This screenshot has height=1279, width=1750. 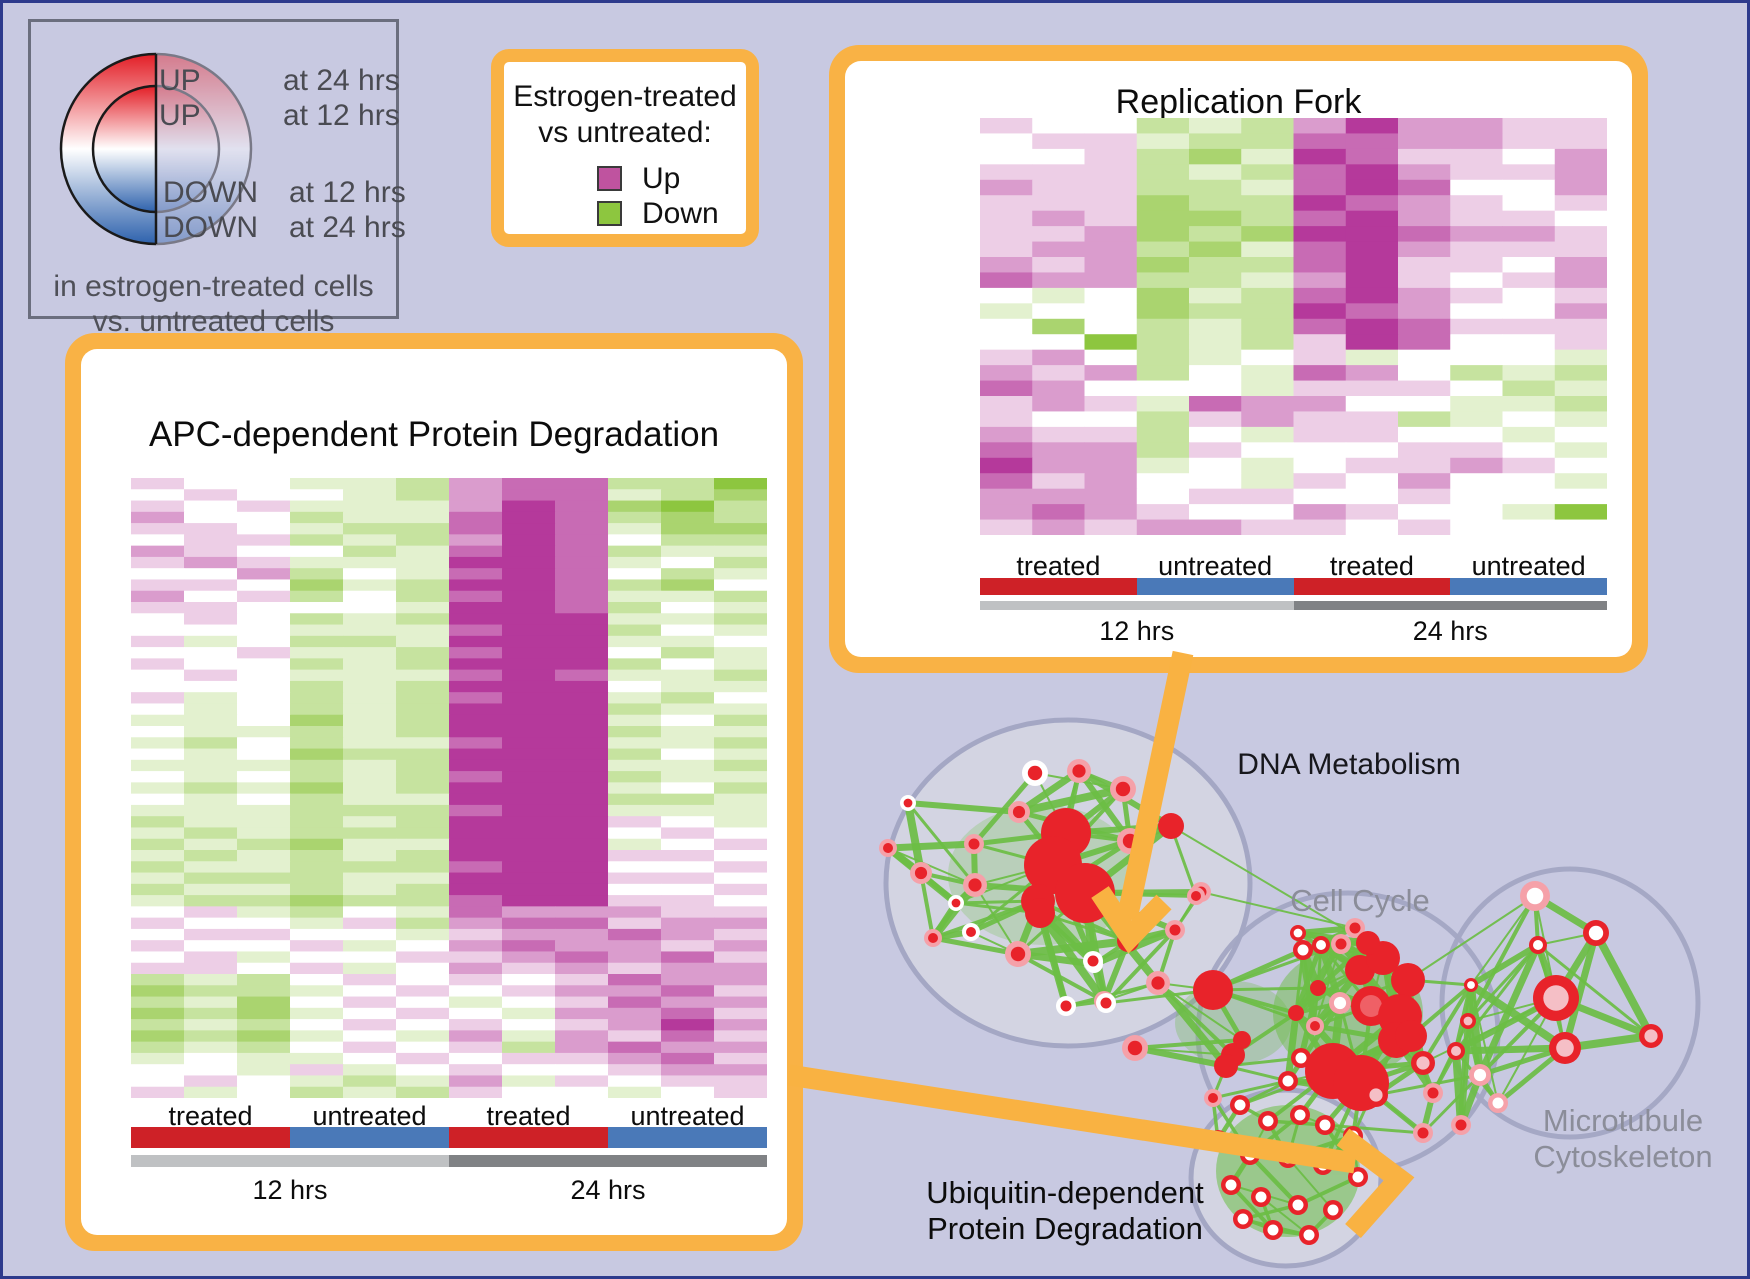 I want to click on apc-condition-bars, so click(x=449, y=1137).